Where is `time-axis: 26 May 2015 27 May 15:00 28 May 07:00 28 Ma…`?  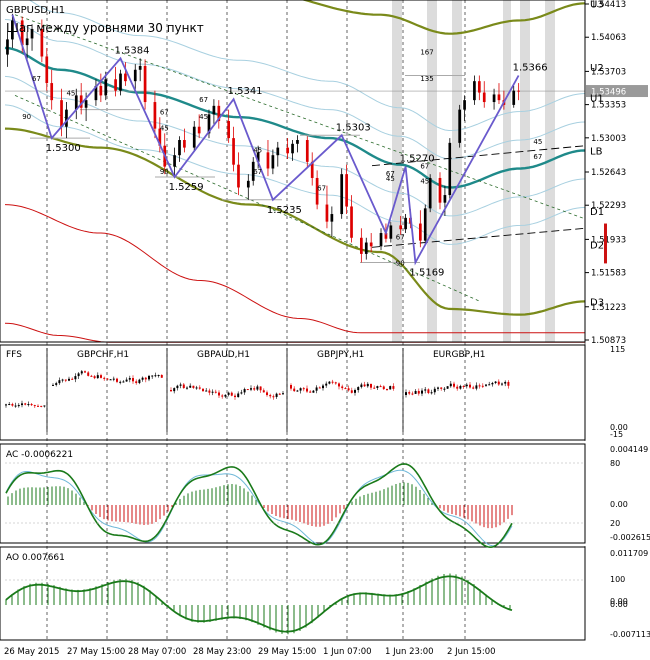 time-axis: 26 May 2015 27 May 15:00 28 May 07:00 28 Ma… is located at coordinates (250, 652).